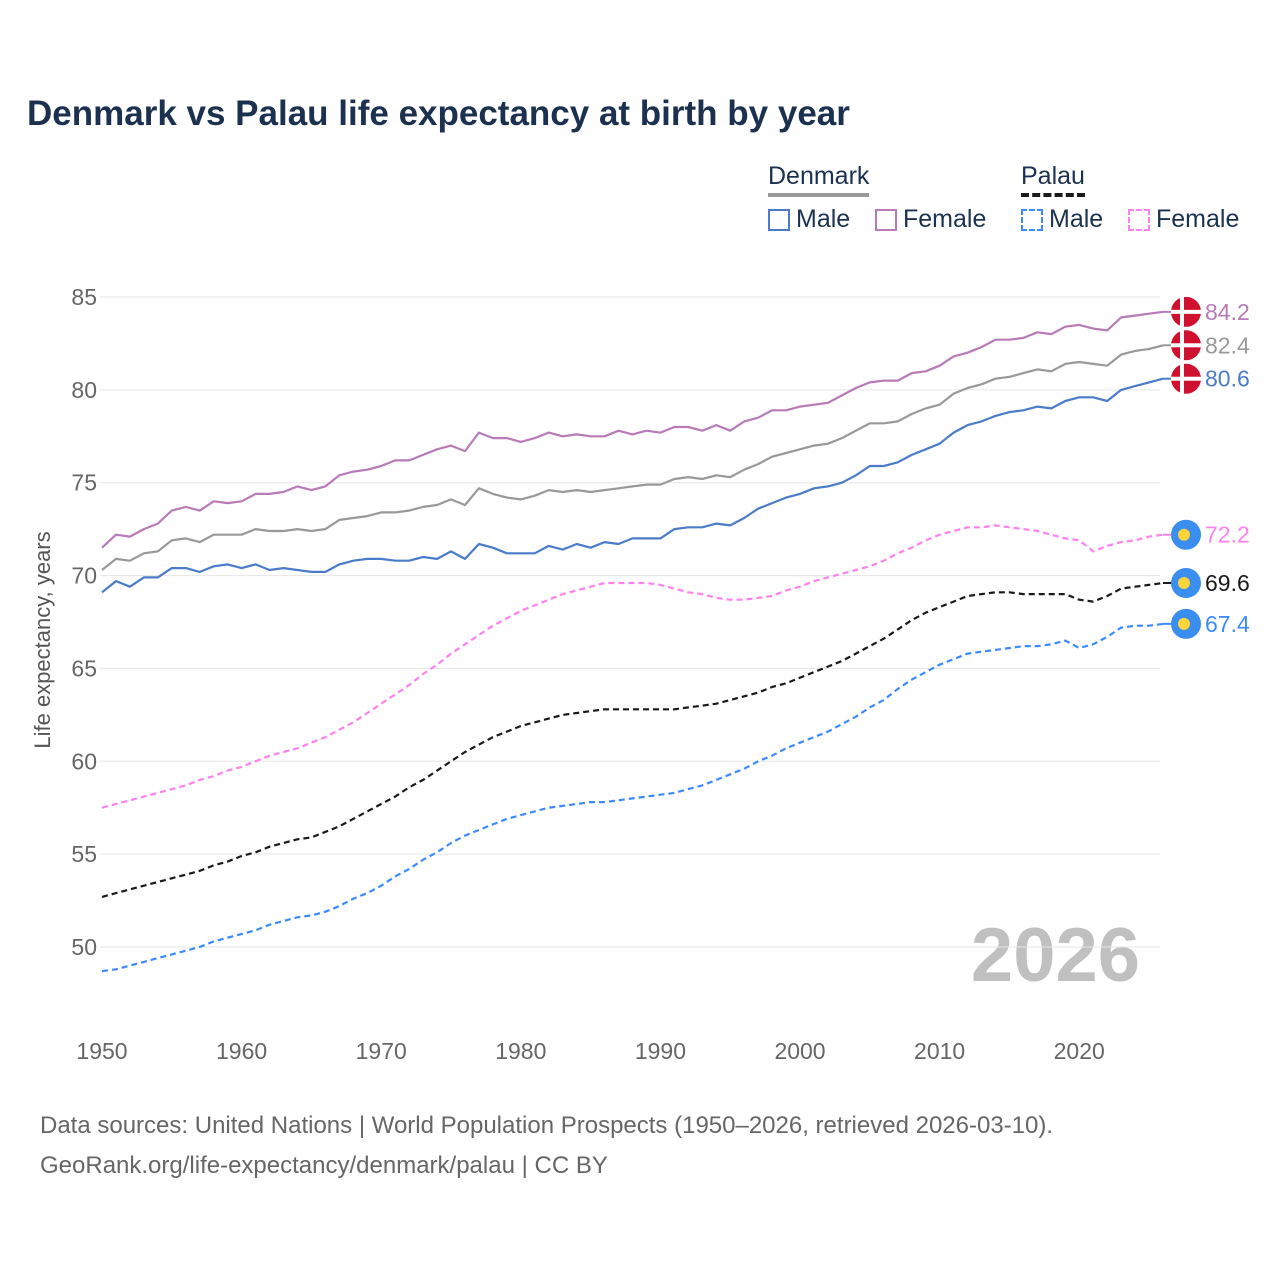 The width and height of the screenshot is (1280, 1280). What do you see at coordinates (660, 1051) in the screenshot?
I see `x-tick-label: 1990` at bounding box center [660, 1051].